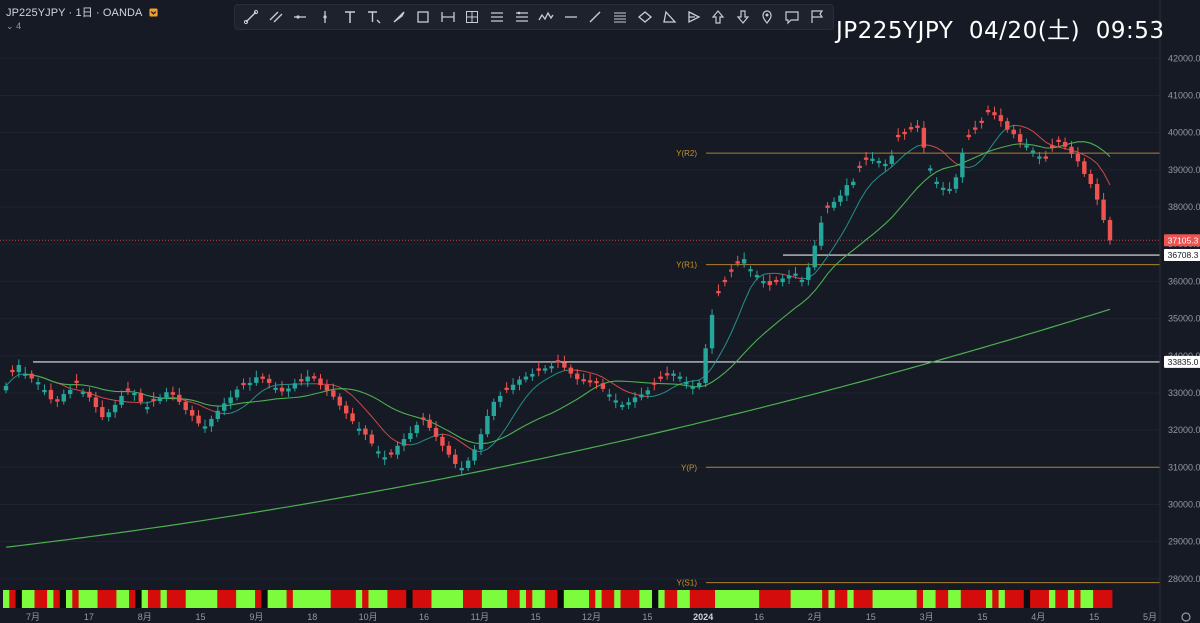  Describe the element at coordinates (153, 12) in the screenshot. I see `chevron-down-icon` at that location.